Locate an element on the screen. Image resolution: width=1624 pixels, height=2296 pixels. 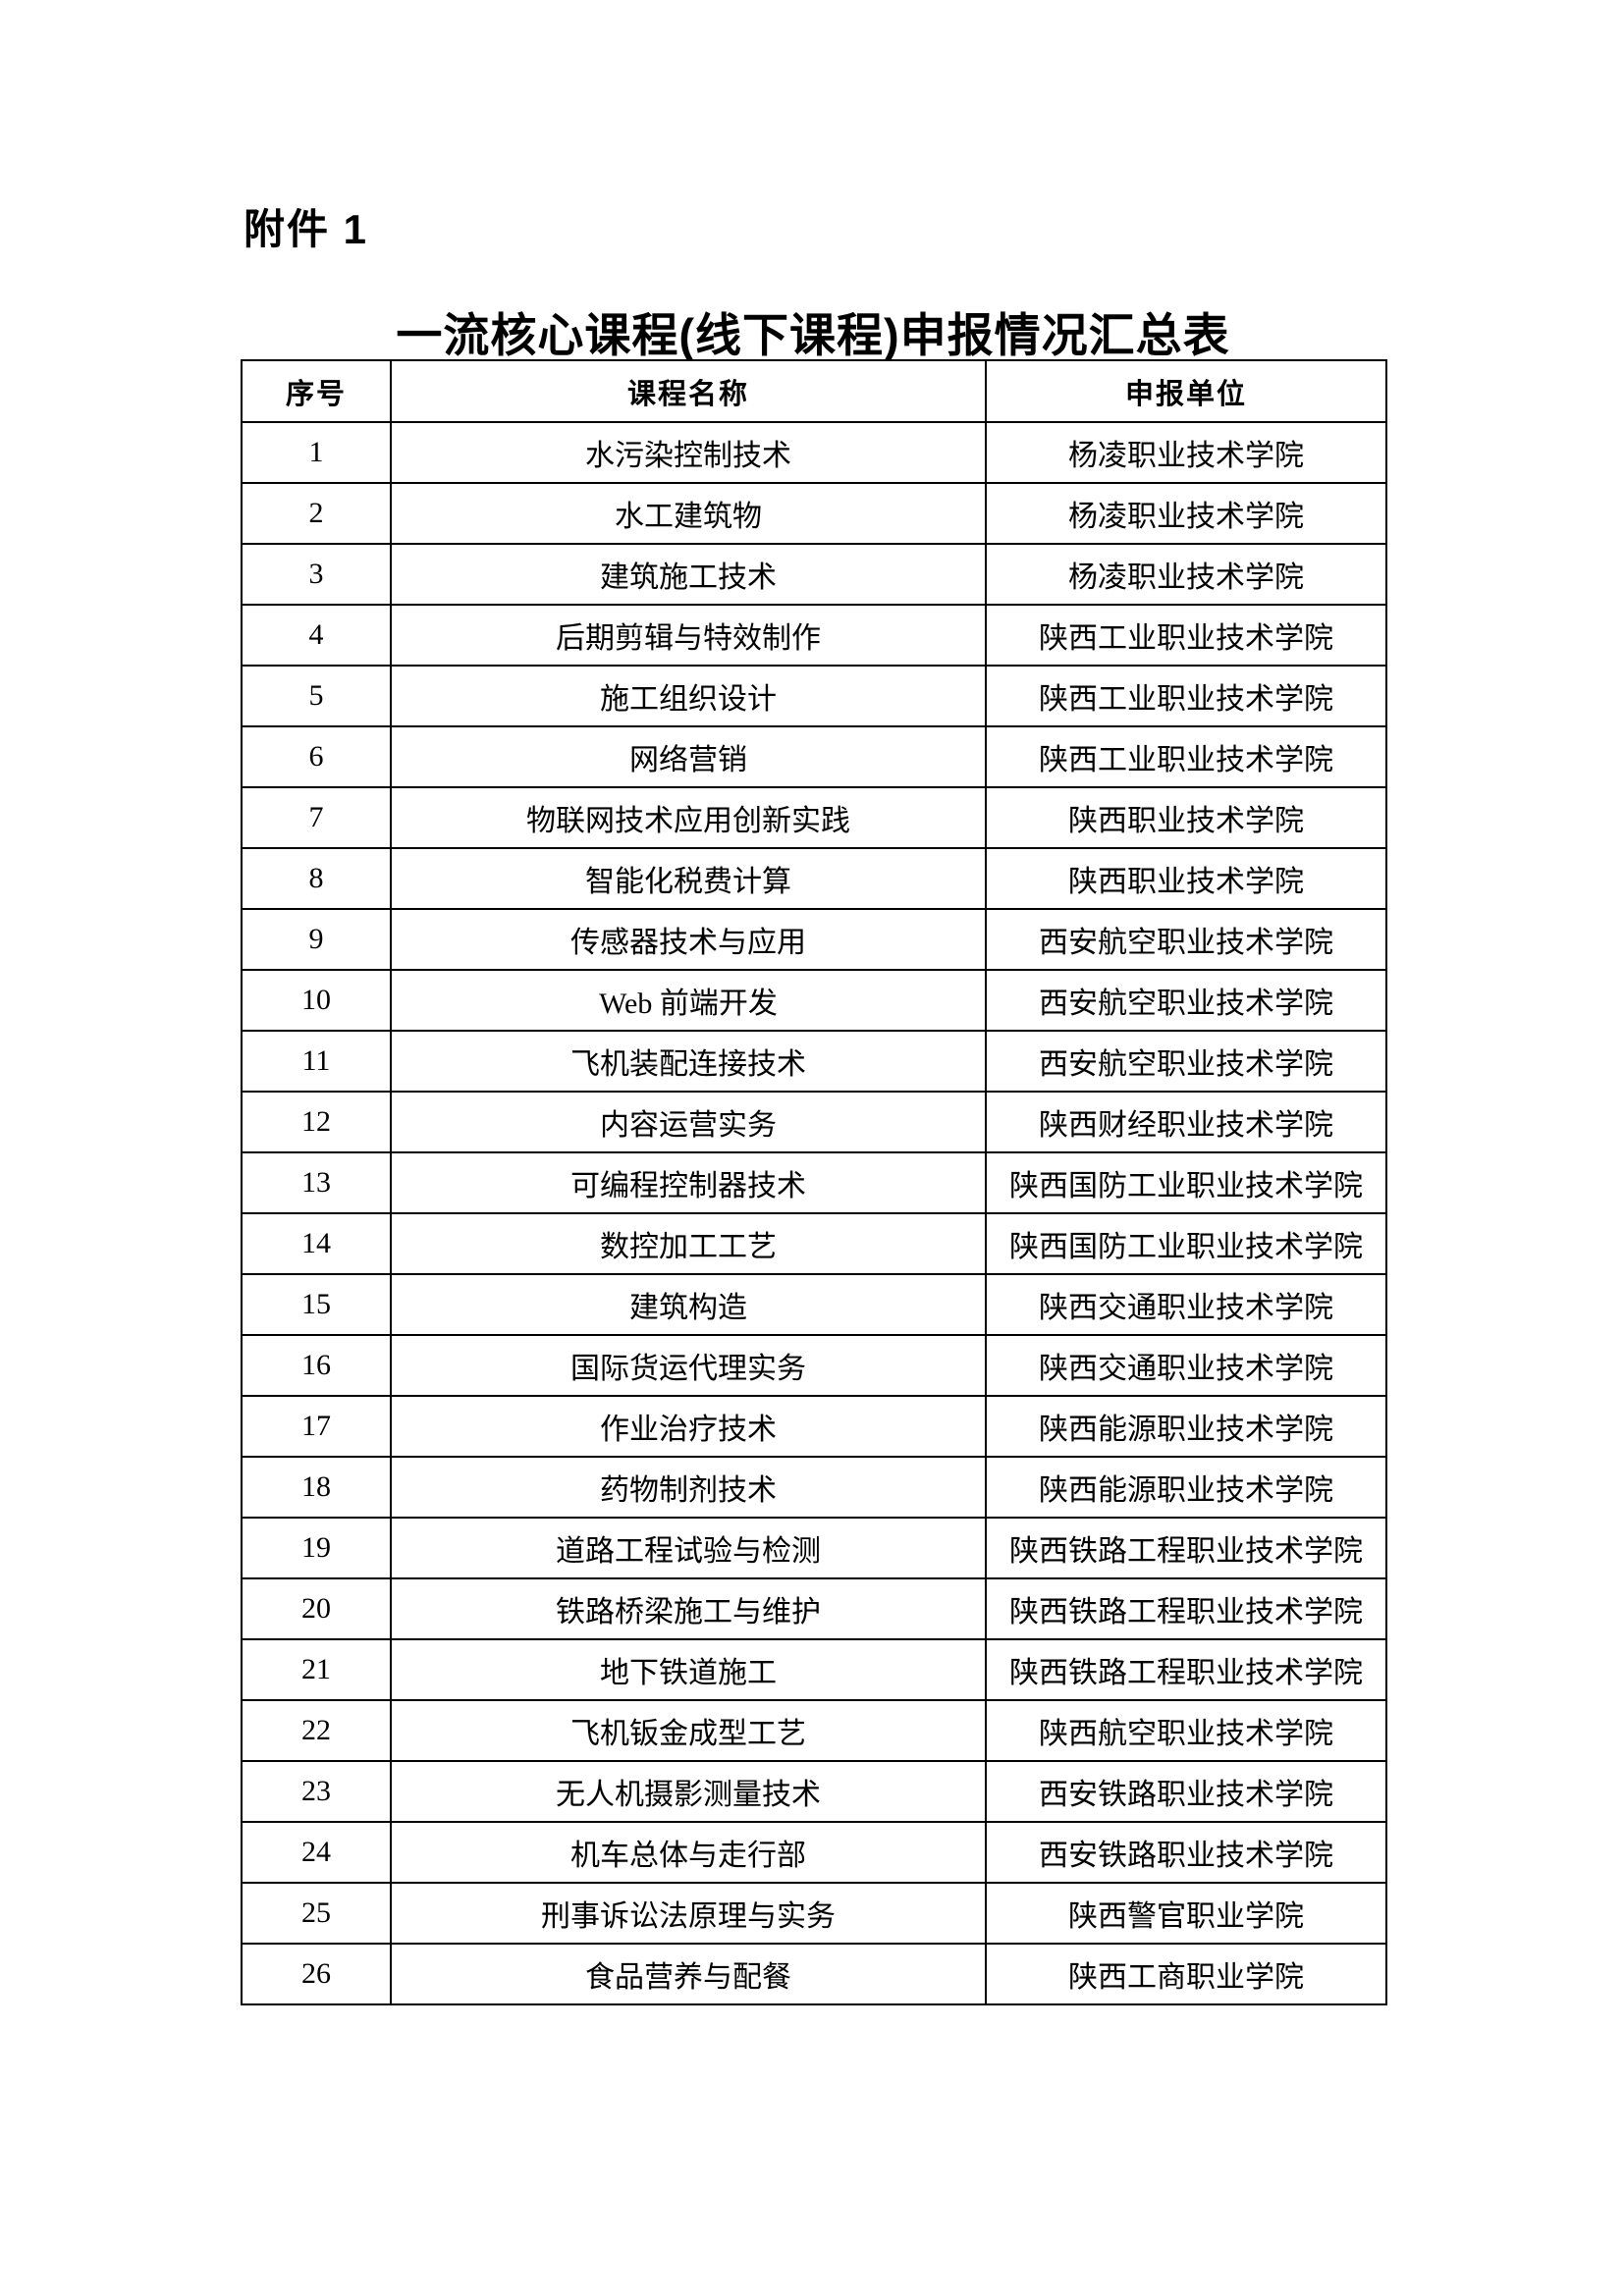
course-name-cell: 国际货运代理实务 is located at coordinates (688, 1365).